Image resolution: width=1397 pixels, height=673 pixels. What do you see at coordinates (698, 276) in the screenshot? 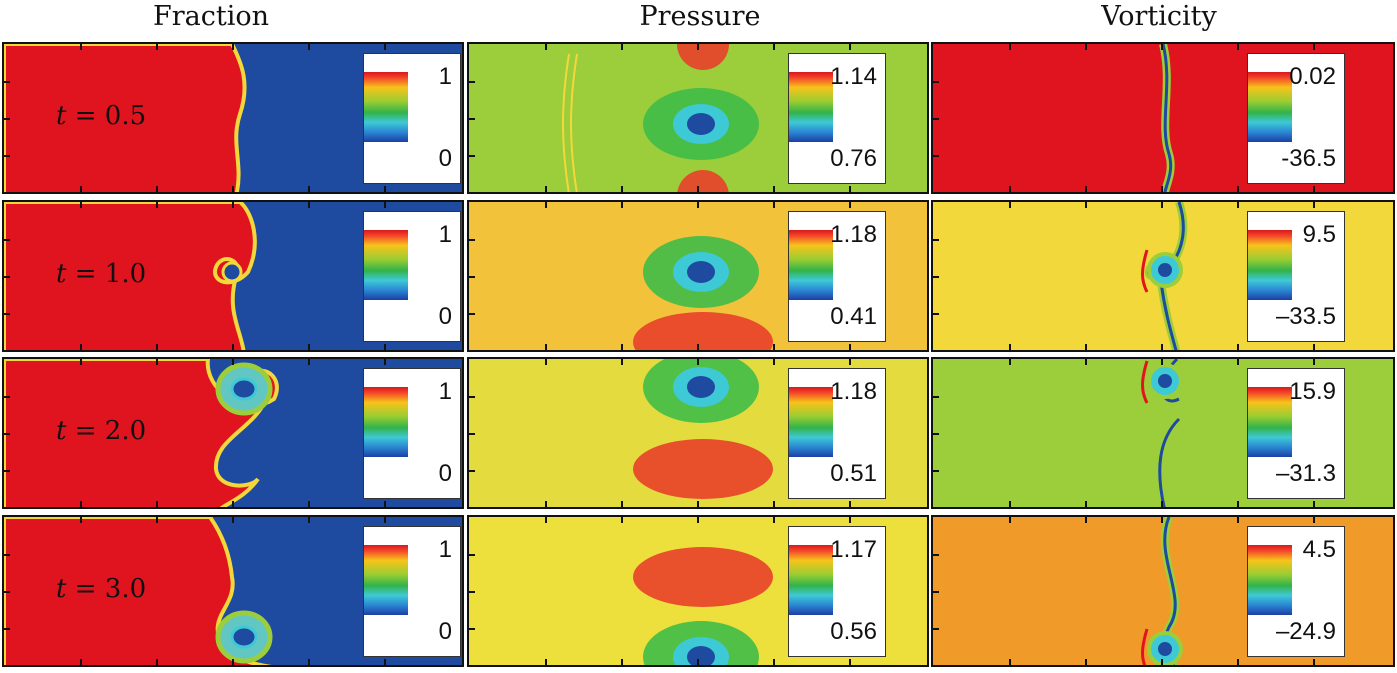
I see `panel-pressure-row-2: 1.18 0.41` at bounding box center [698, 276].